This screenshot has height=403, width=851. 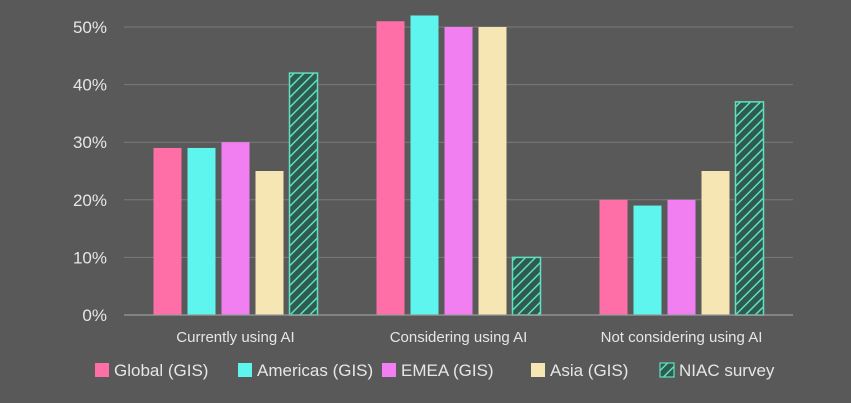 I want to click on legend-item: EMEA (GIS), so click(x=438, y=370).